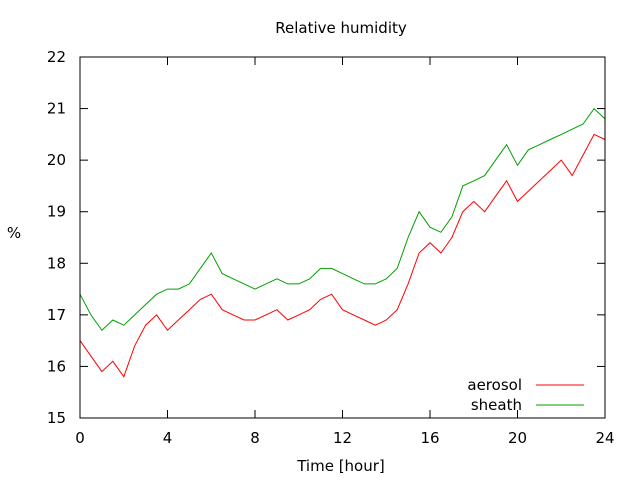 Image resolution: width=640 pixels, height=480 pixels. I want to click on y-tick-label: 15, so click(56, 418).